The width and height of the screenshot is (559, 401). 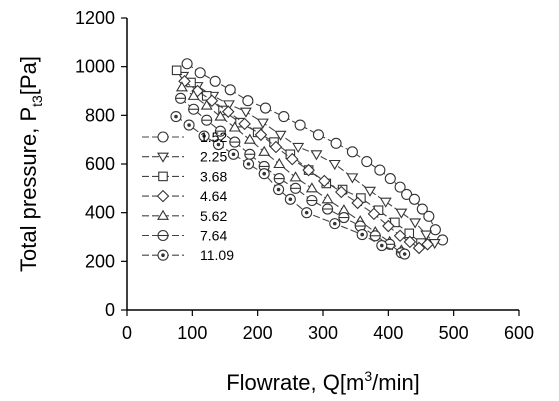 I want to click on x-axis-title: Flowrate, Q[m3/min], so click(x=323, y=381).